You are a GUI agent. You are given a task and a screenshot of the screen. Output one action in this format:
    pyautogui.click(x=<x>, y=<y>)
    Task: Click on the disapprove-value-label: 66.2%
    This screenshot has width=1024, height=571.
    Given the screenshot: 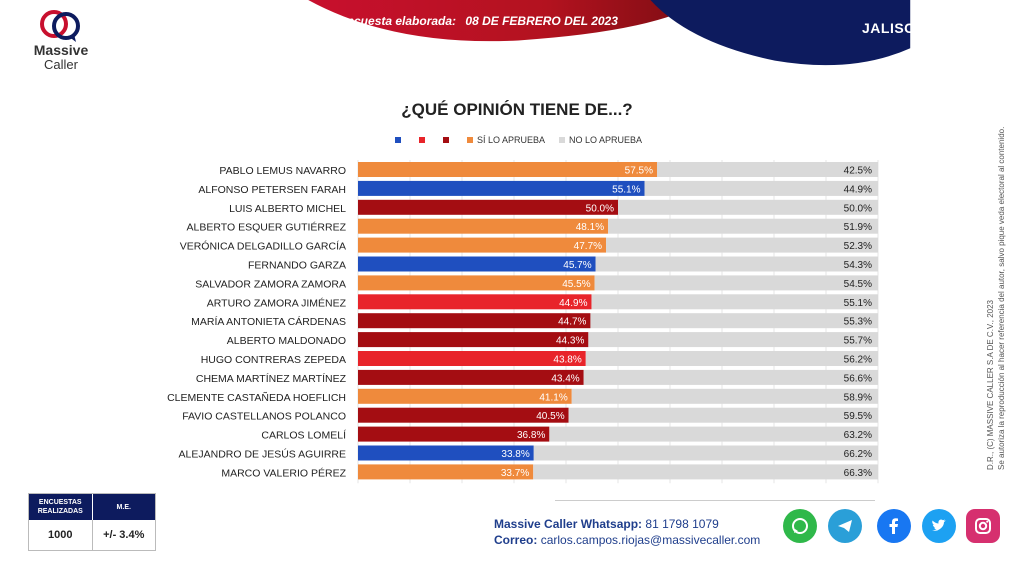 What is the action you would take?
    pyautogui.click(x=858, y=454)
    